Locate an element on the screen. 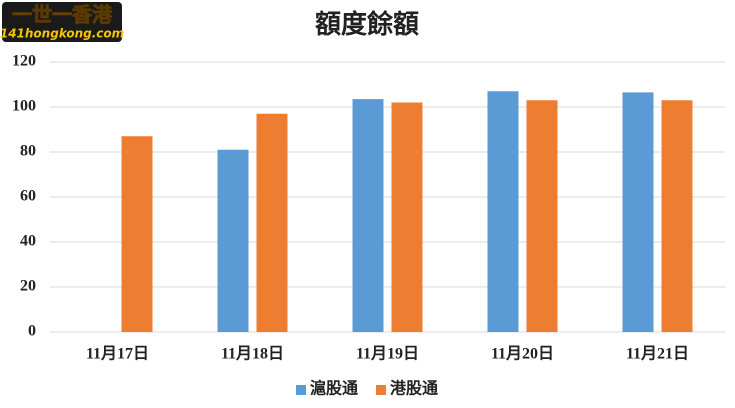  x-tick-label: 11月20日 is located at coordinates (522, 354).